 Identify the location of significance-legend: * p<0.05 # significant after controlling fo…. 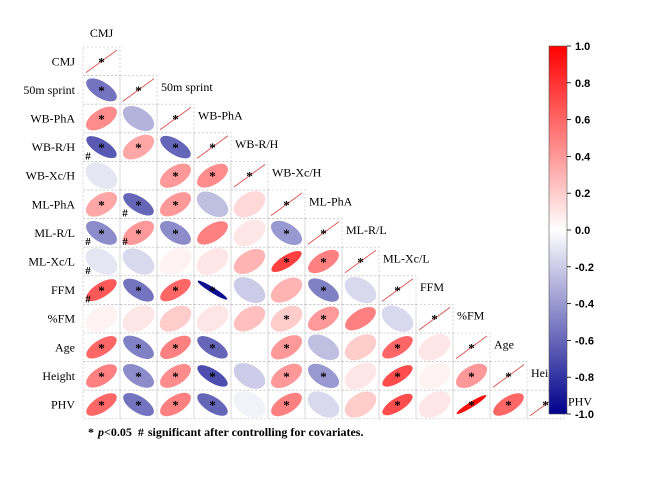
(225, 432).